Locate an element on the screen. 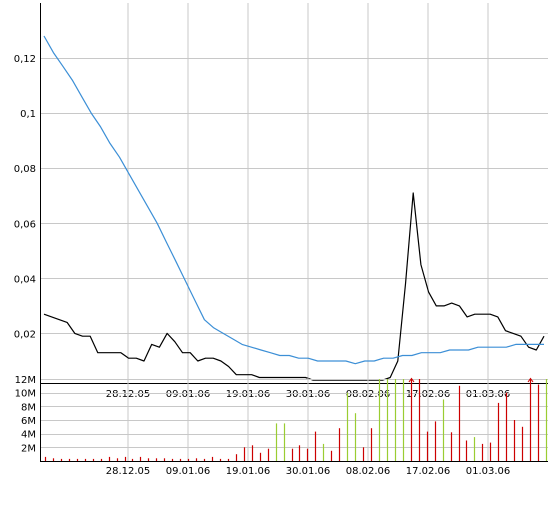 The image size is (550, 512). volume-y-tick-label: 8M is located at coordinates (28, 407).